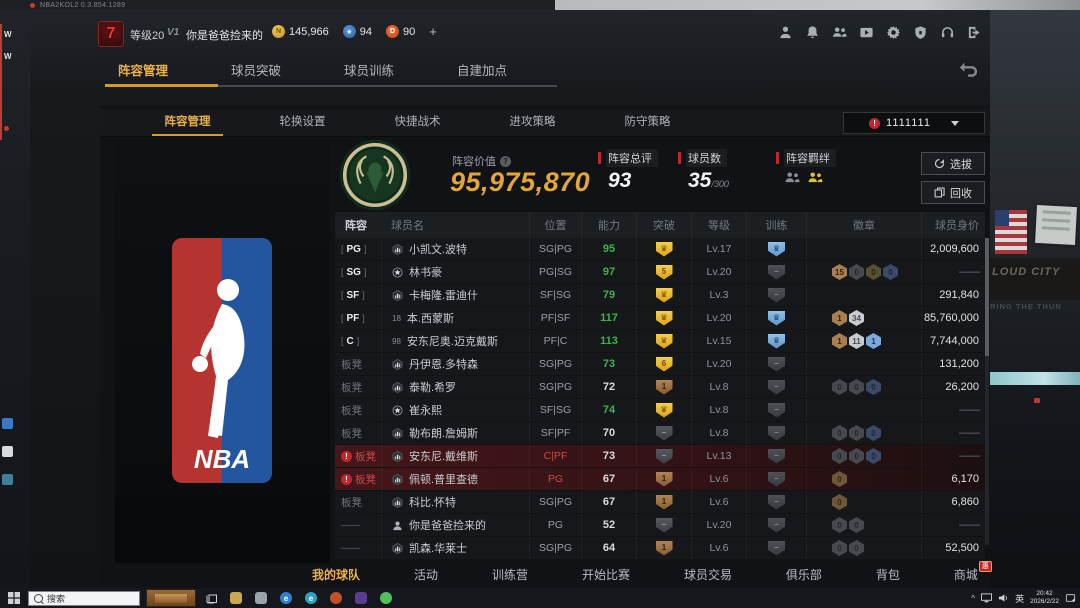 This screenshot has width=1080, height=608. I want to click on main-tab-1: 阵容管理, so click(161, 72).